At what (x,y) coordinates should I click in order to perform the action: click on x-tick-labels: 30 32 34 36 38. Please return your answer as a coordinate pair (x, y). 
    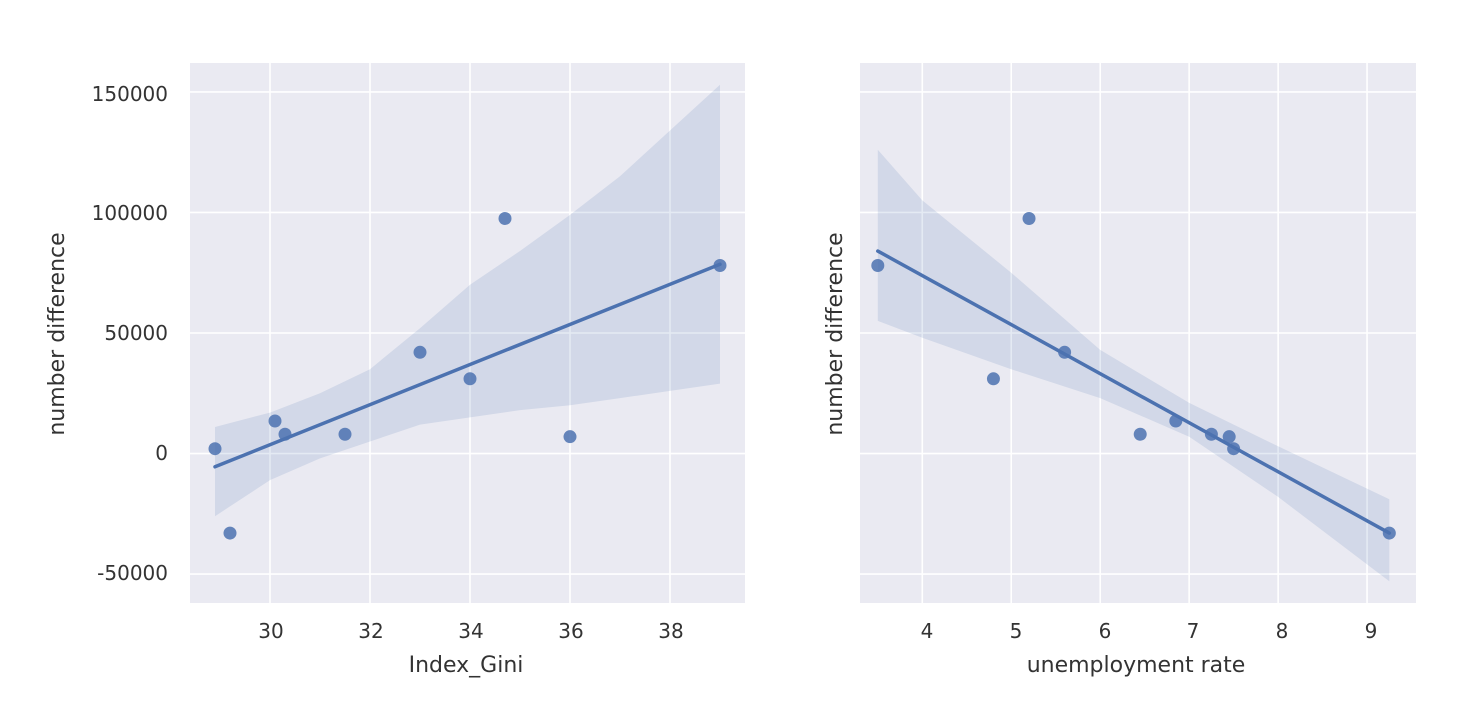
    Looking at the image, I should click on (470, 631).